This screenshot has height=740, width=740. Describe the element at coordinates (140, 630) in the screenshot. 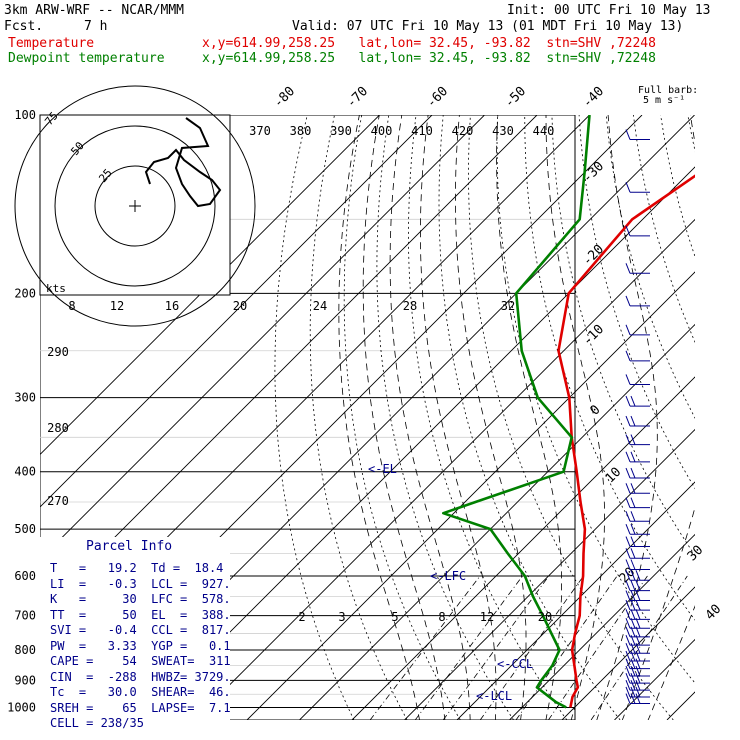

I see `parcel-info-row: SVI = -0.4 CCL = 817.` at that location.